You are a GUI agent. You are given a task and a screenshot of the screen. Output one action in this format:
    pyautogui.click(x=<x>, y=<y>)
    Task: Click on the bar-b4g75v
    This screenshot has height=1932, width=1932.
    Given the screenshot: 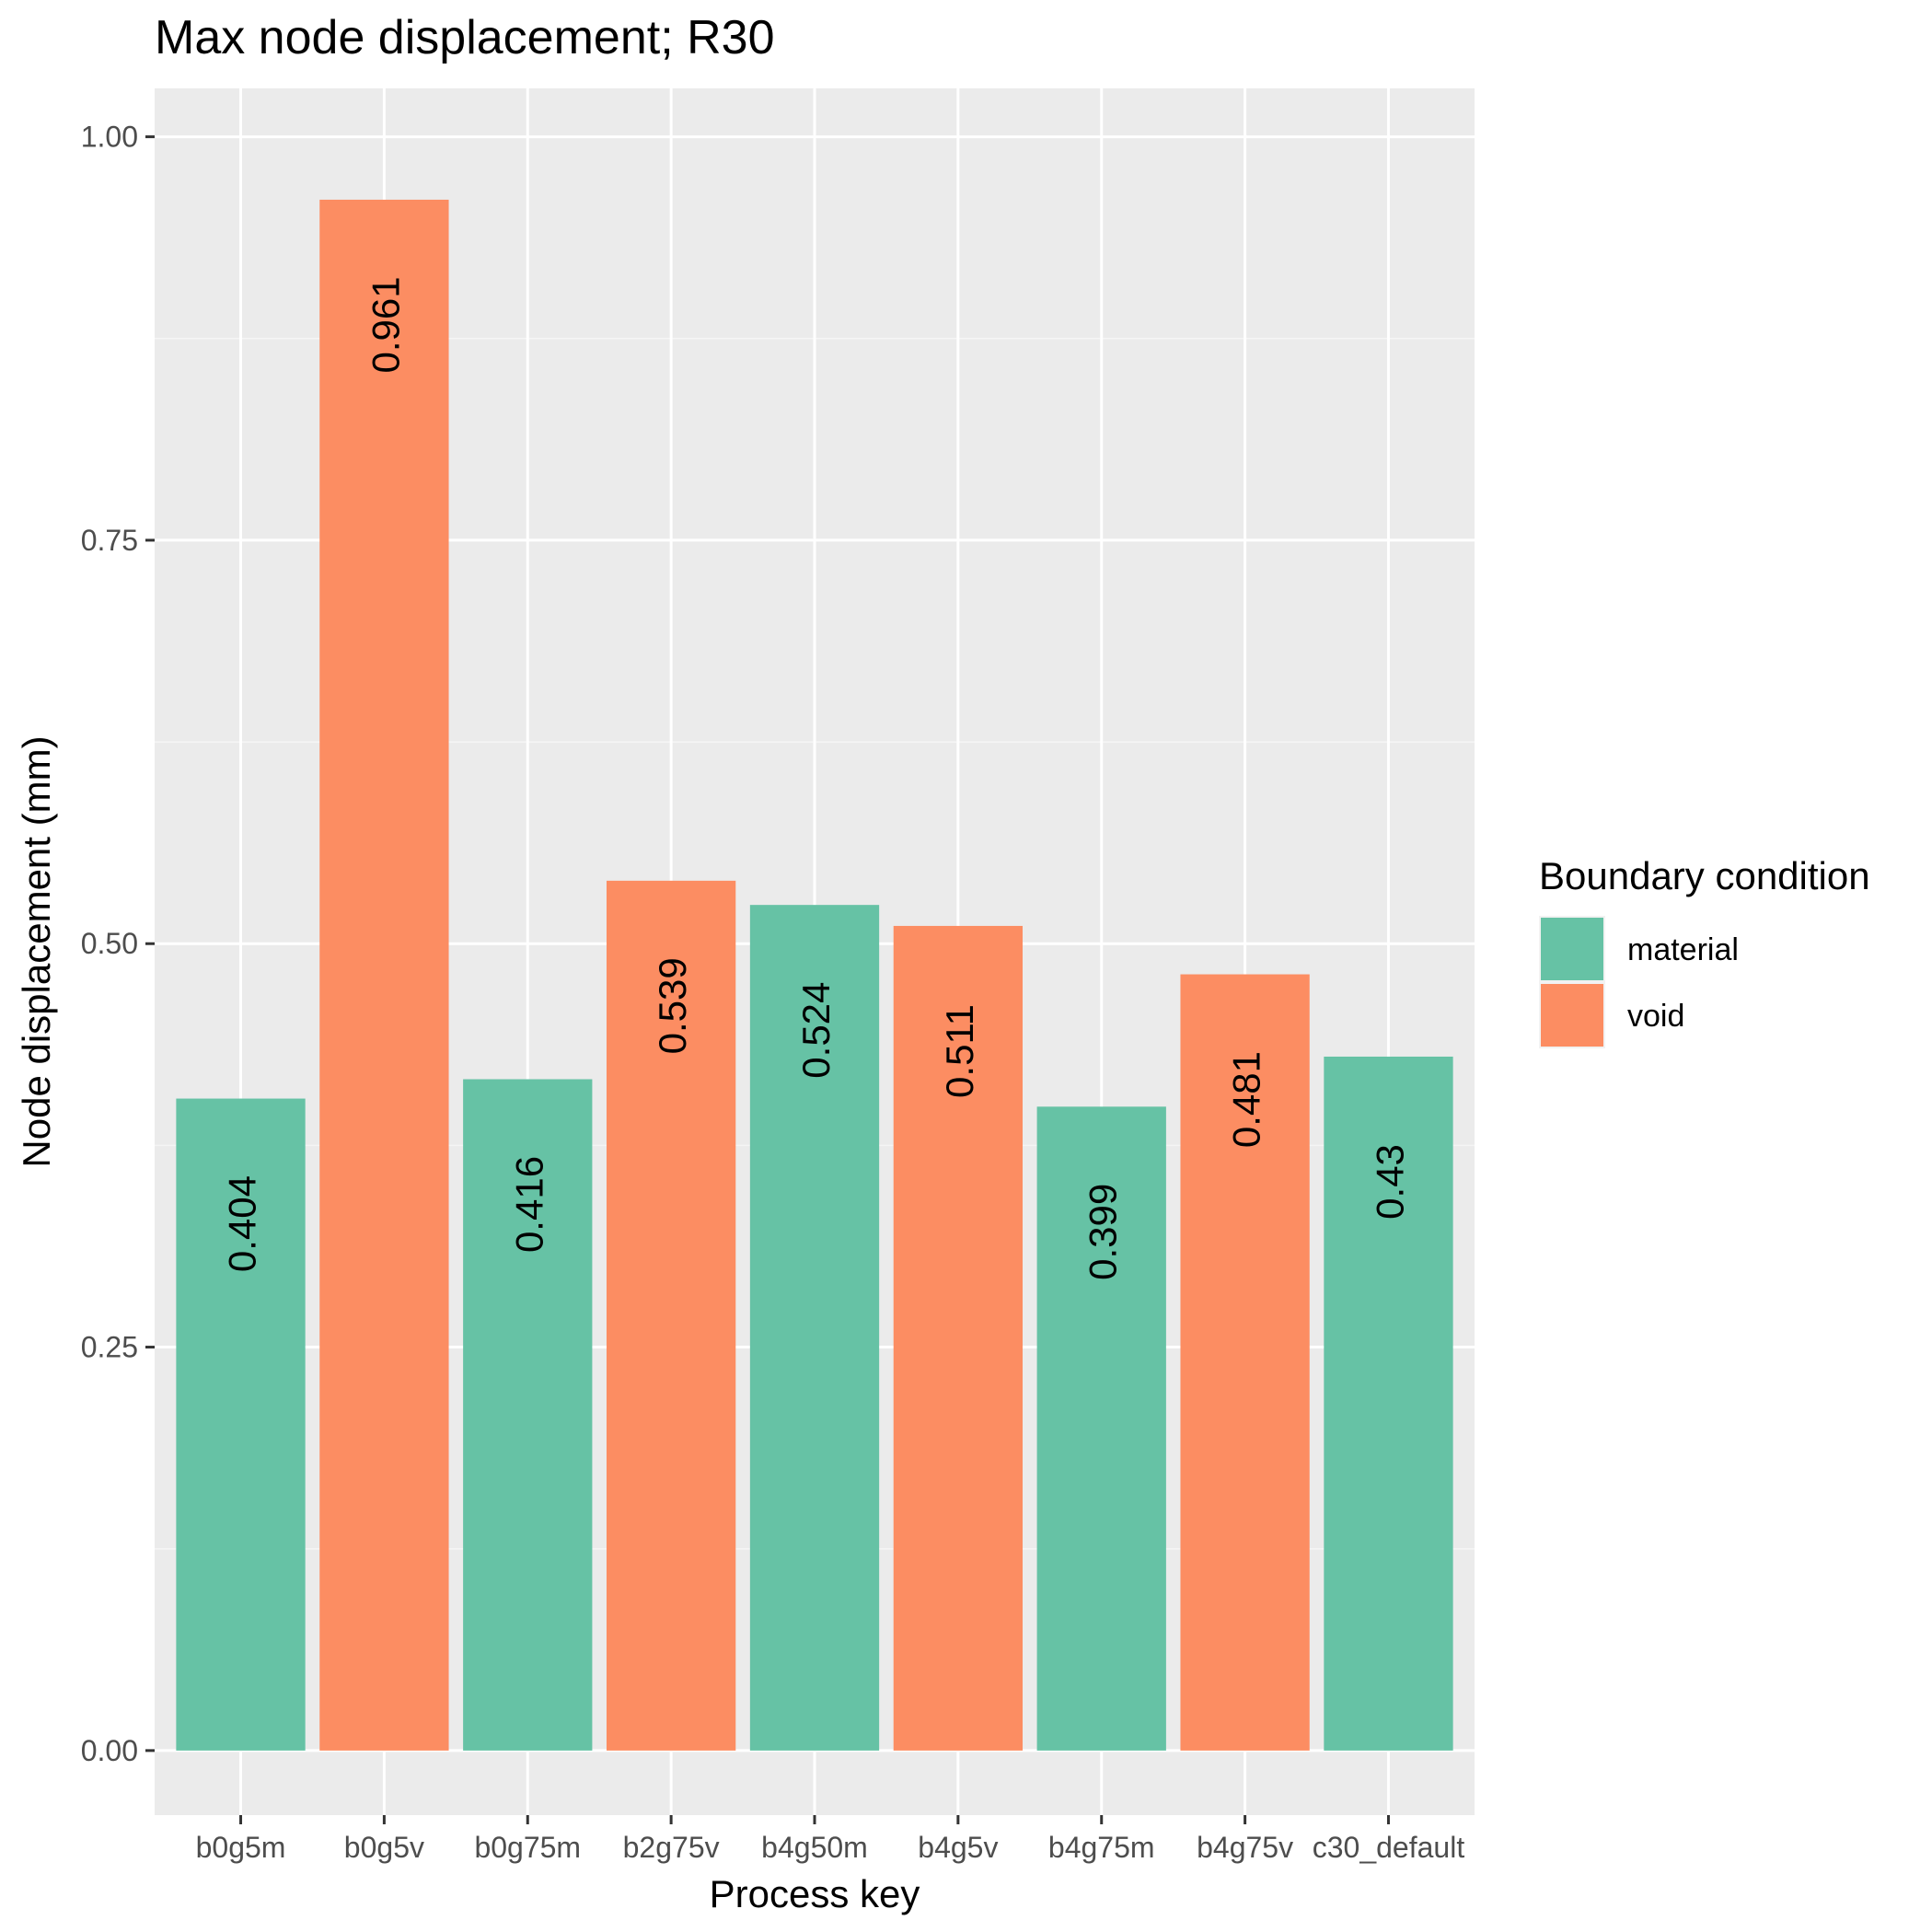 What is the action you would take?
    pyautogui.click(x=1245, y=1363)
    